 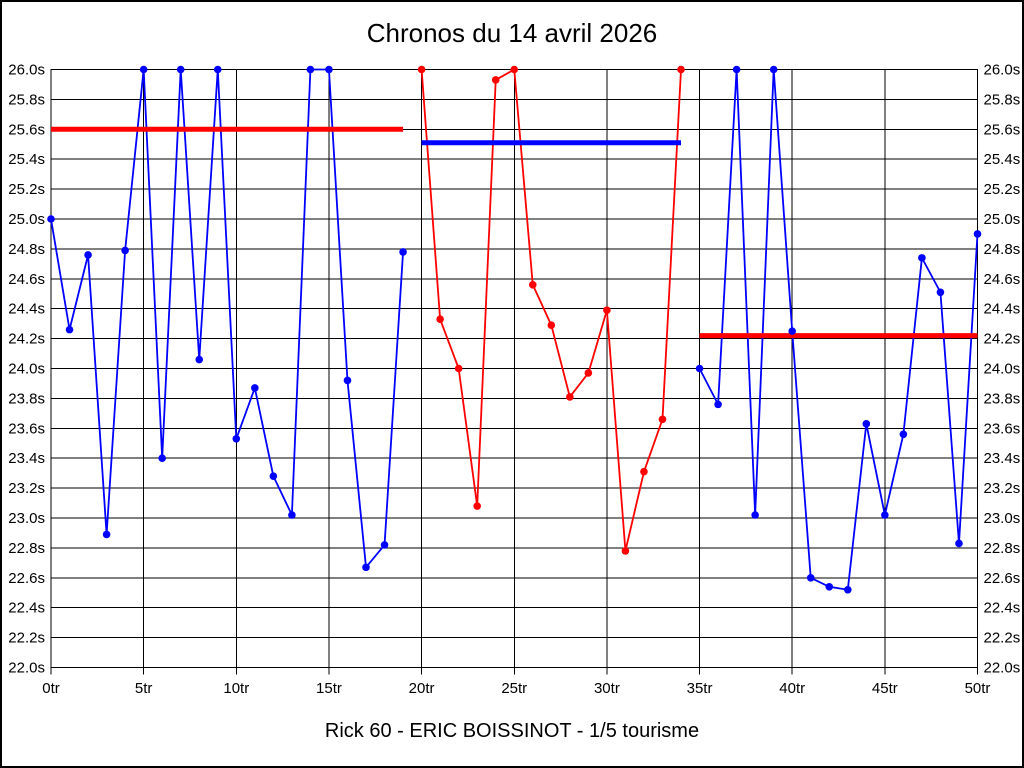 I want to click on y-tick-label-right: 22.4s, so click(x=1002, y=608).